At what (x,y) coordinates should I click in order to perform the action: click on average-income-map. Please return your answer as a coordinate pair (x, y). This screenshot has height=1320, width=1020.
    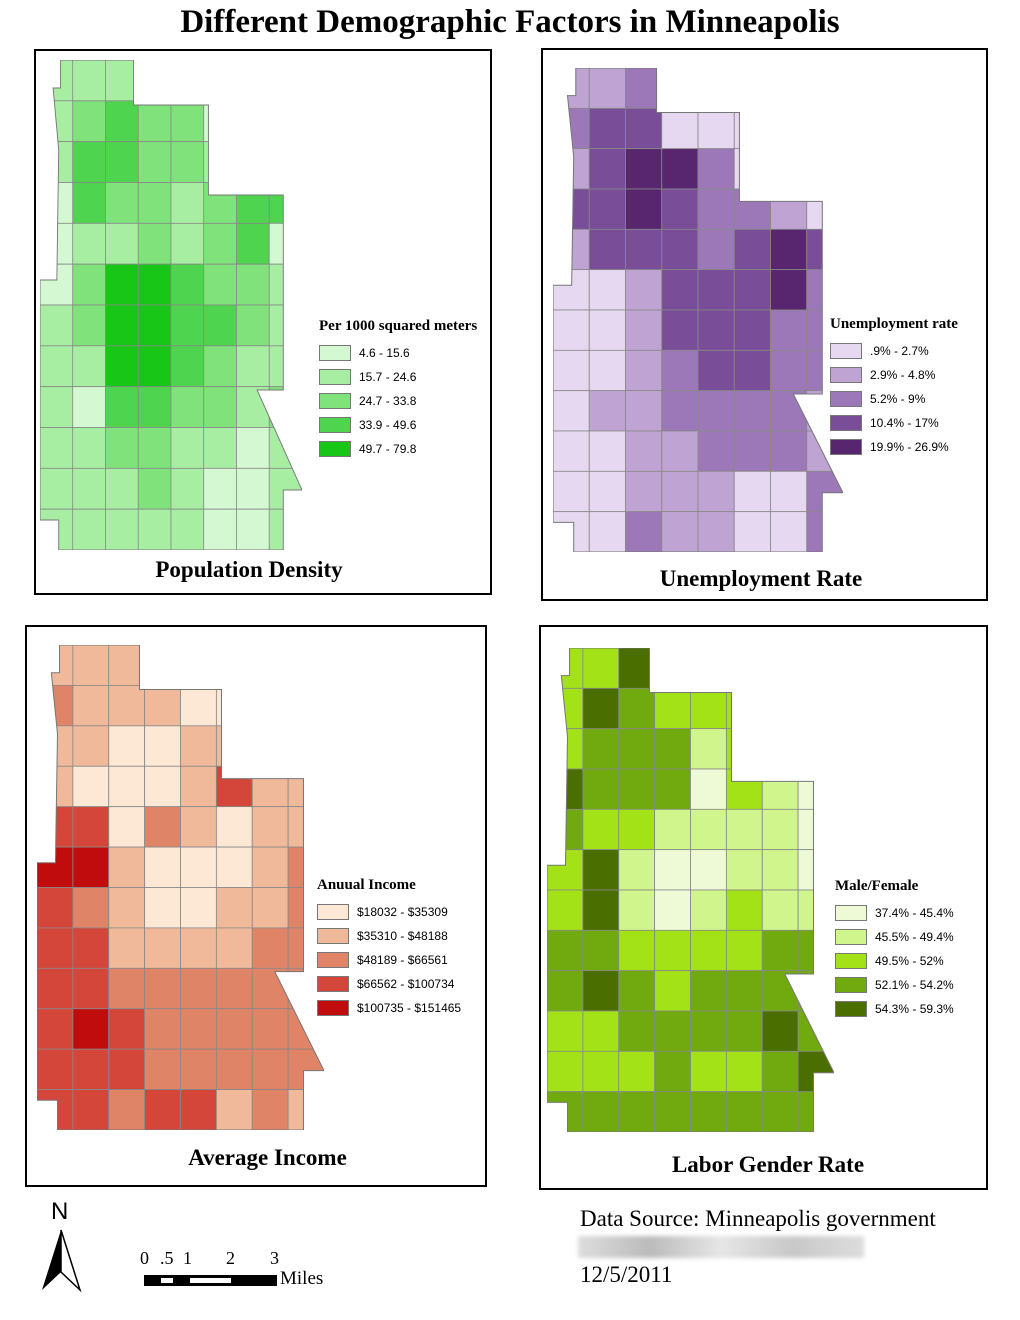
    Looking at the image, I should click on (180, 887).